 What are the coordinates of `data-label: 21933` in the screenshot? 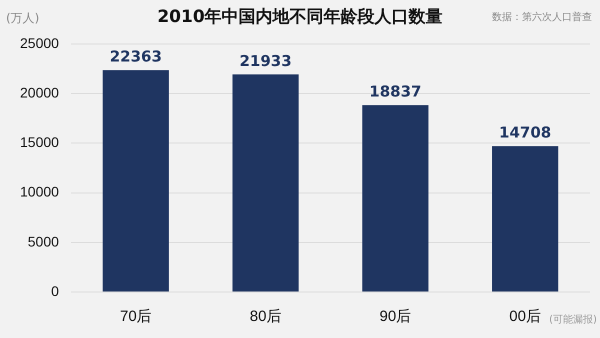 It's located at (265, 61).